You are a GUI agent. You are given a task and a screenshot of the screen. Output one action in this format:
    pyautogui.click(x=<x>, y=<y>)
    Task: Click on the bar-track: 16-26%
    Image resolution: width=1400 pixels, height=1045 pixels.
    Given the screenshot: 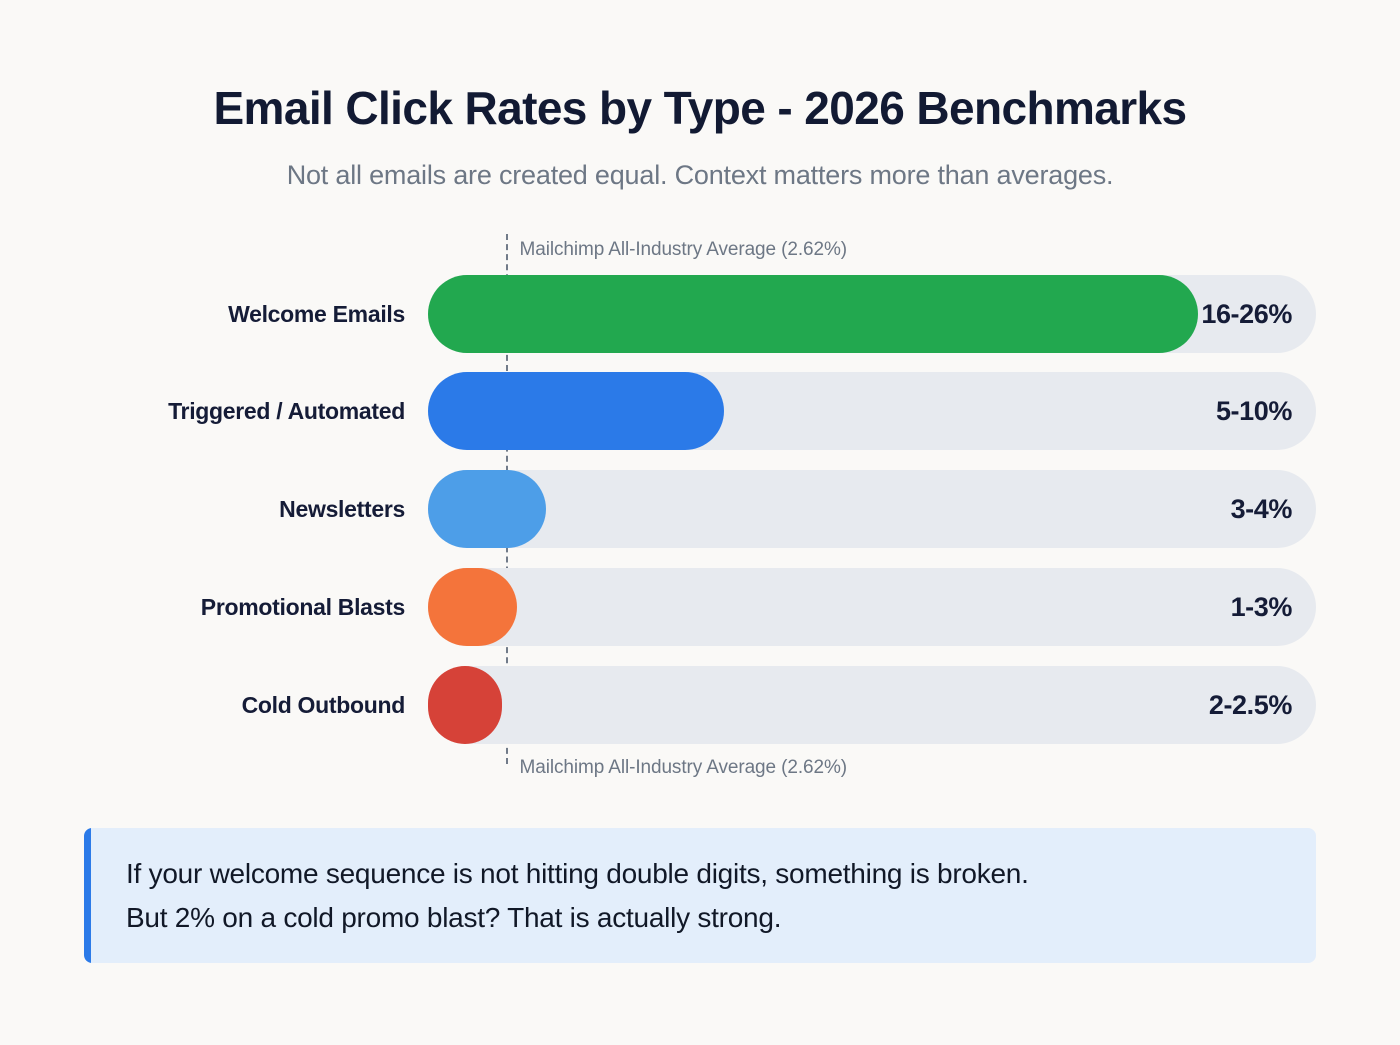 What is the action you would take?
    pyautogui.click(x=872, y=314)
    